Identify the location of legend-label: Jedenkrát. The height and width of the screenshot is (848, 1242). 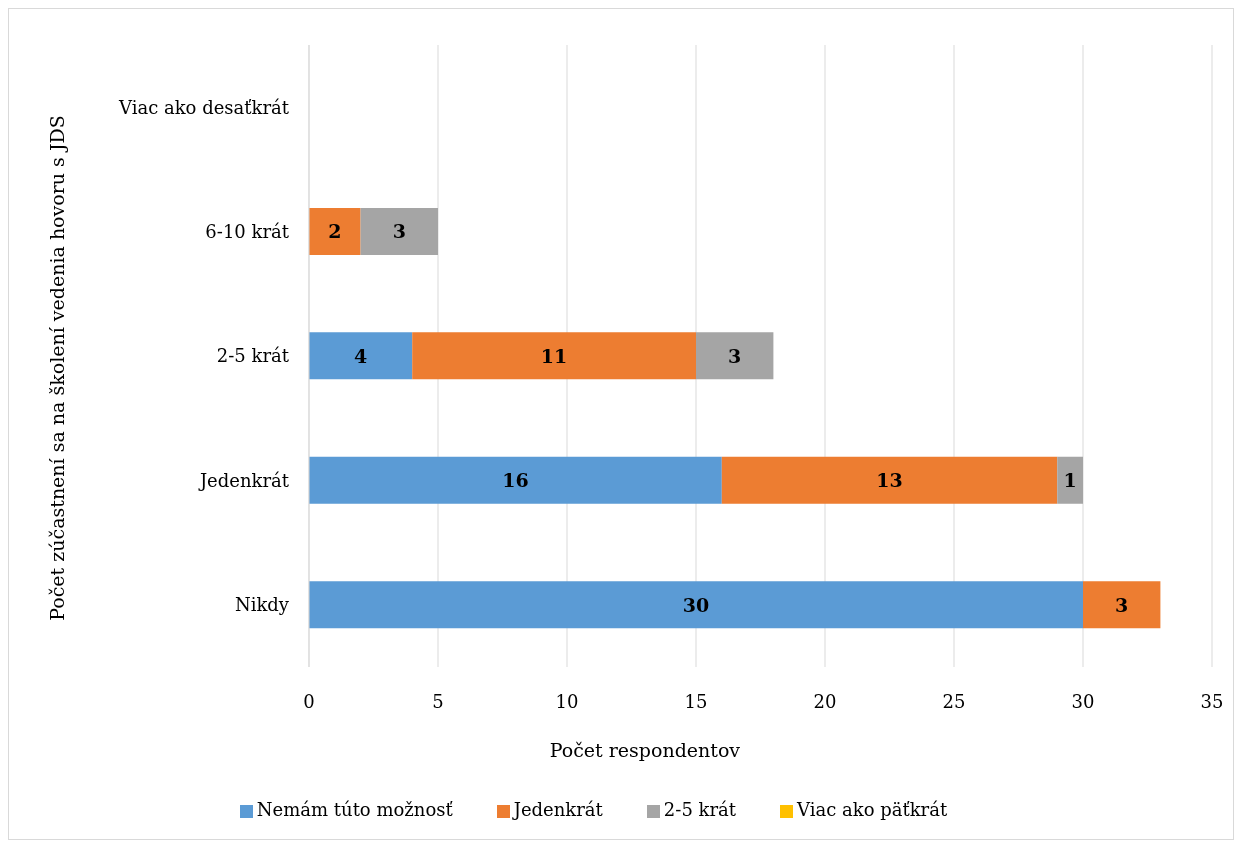
(558, 809).